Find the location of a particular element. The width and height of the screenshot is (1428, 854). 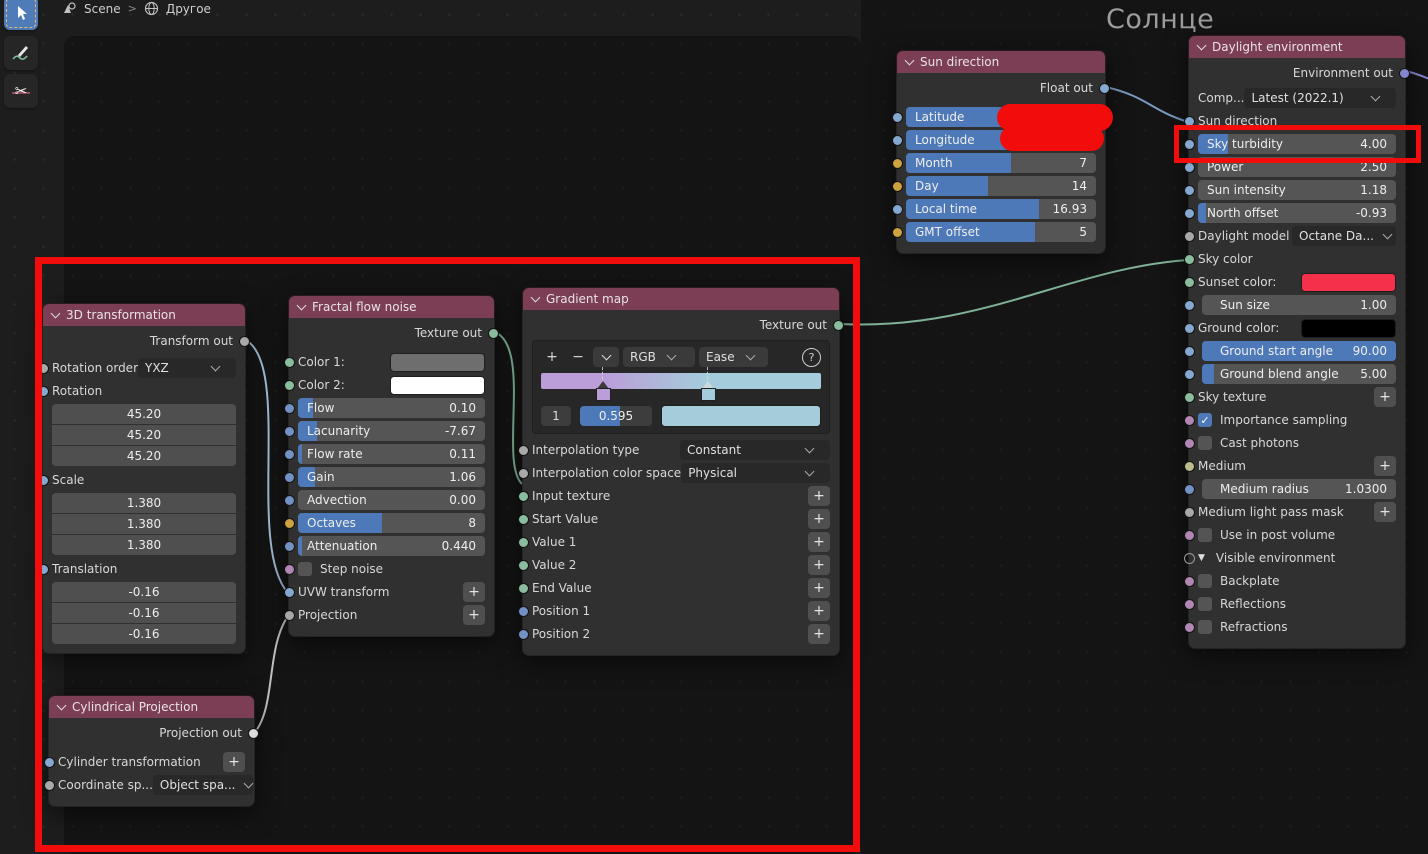

breadcrumb-scene: Scene is located at coordinates (102, 8).